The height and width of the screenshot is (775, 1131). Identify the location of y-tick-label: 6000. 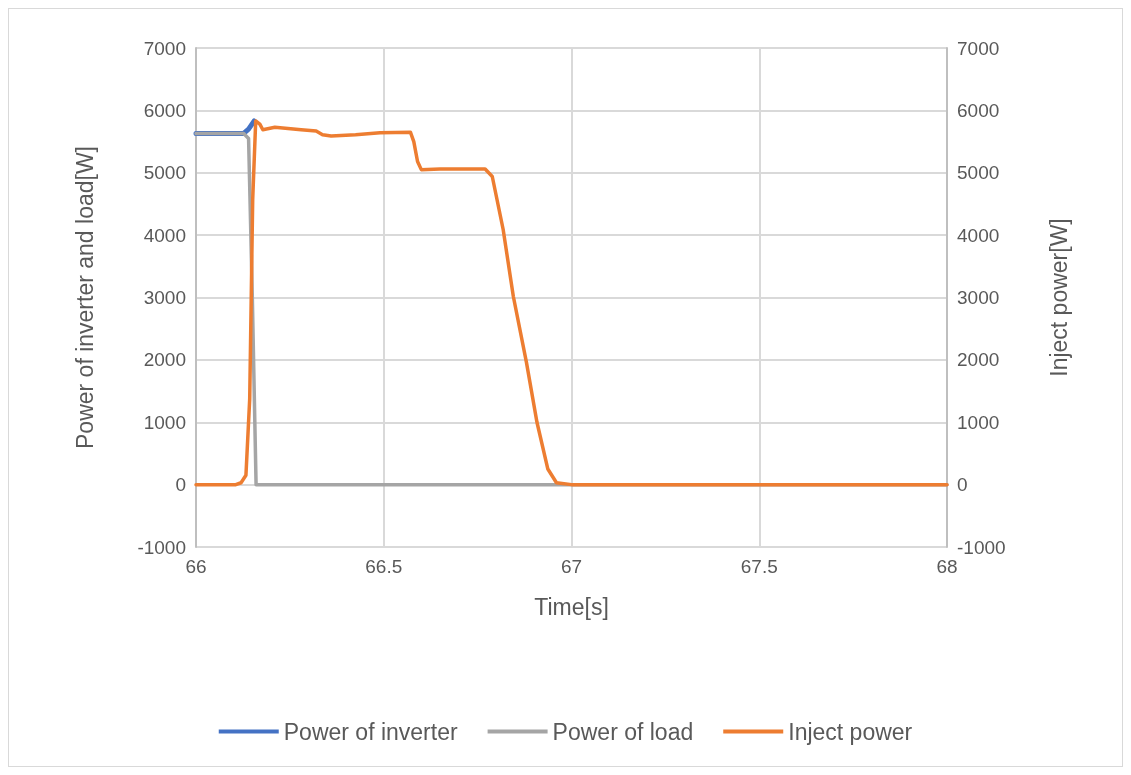
(164, 110).